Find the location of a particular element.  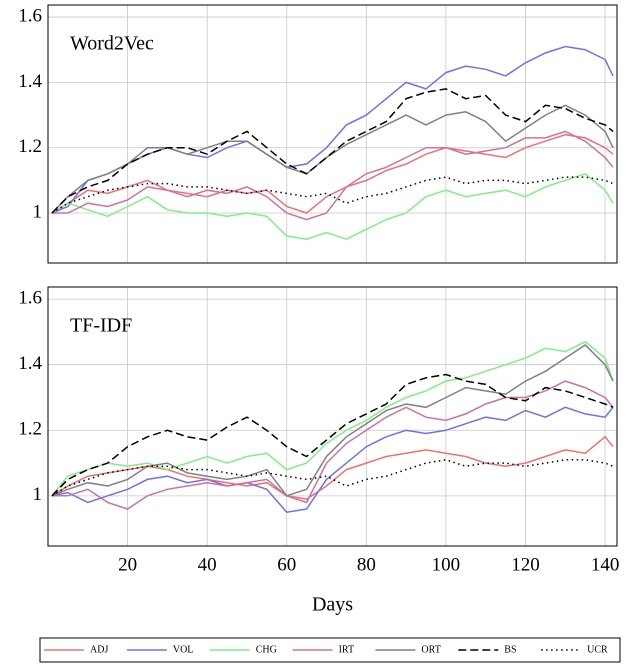

x-tick-label: 140 is located at coordinates (605, 564).